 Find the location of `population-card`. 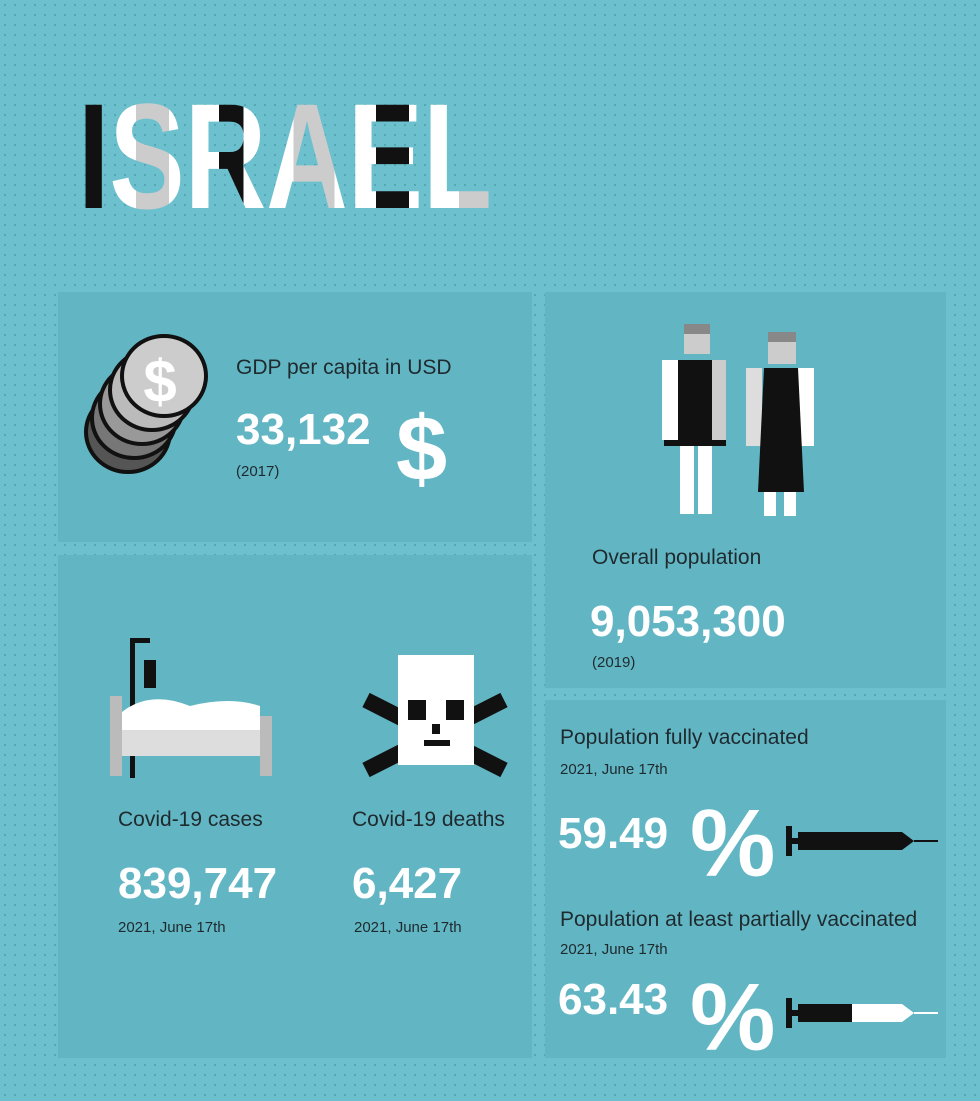

population-card is located at coordinates (745, 490).